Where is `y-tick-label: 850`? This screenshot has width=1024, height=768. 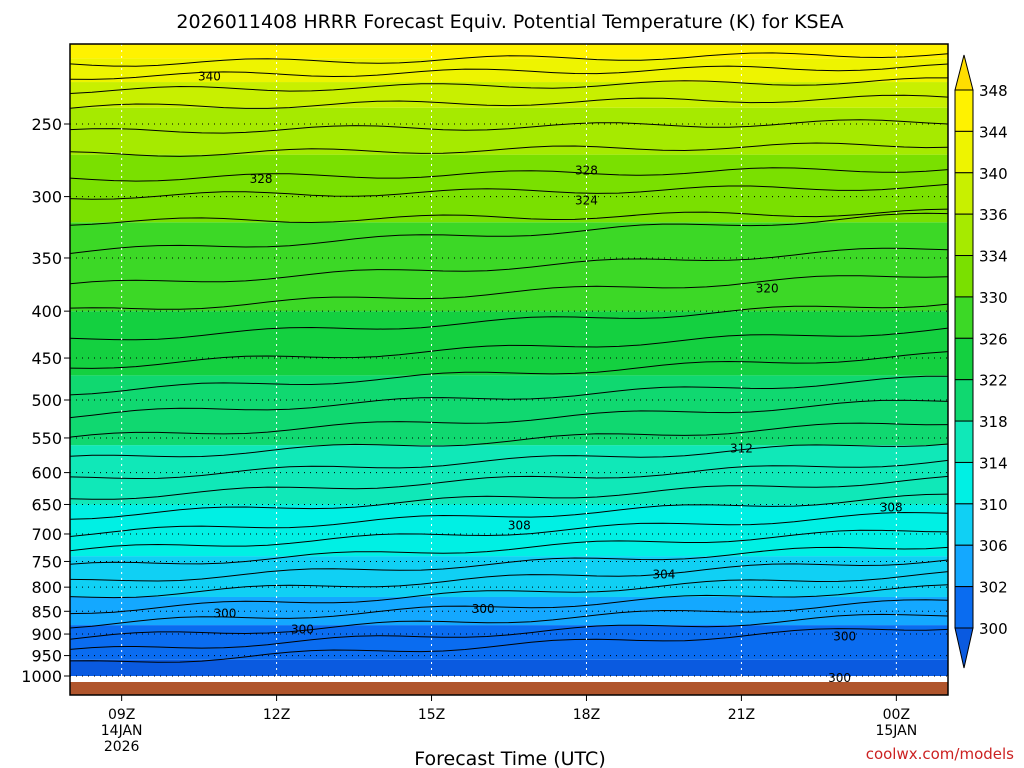 y-tick-label: 850 is located at coordinates (46, 611).